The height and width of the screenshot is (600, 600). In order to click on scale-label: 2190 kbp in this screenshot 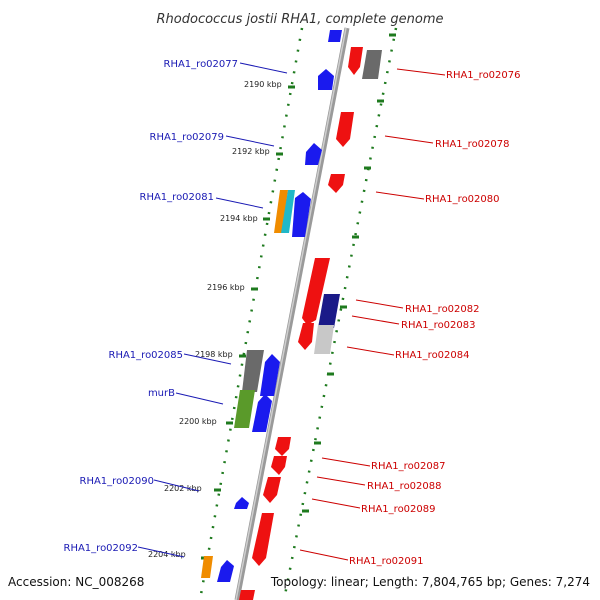, I will do `click(263, 84)`.